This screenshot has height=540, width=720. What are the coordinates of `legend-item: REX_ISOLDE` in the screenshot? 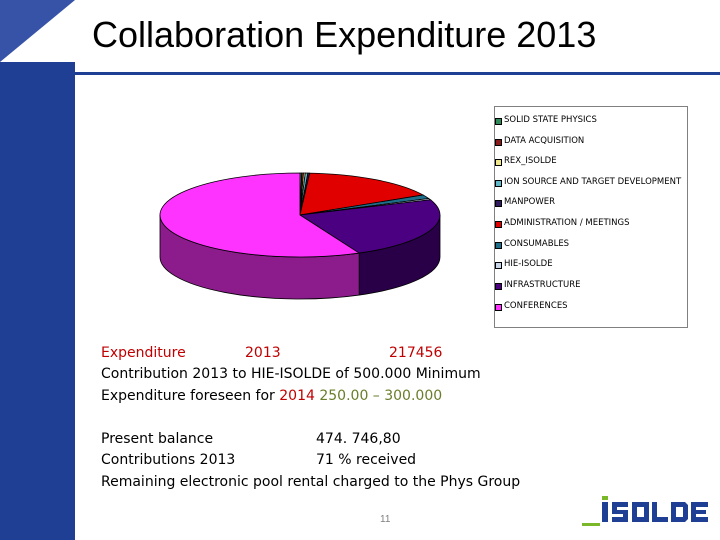 It's located at (589, 161).